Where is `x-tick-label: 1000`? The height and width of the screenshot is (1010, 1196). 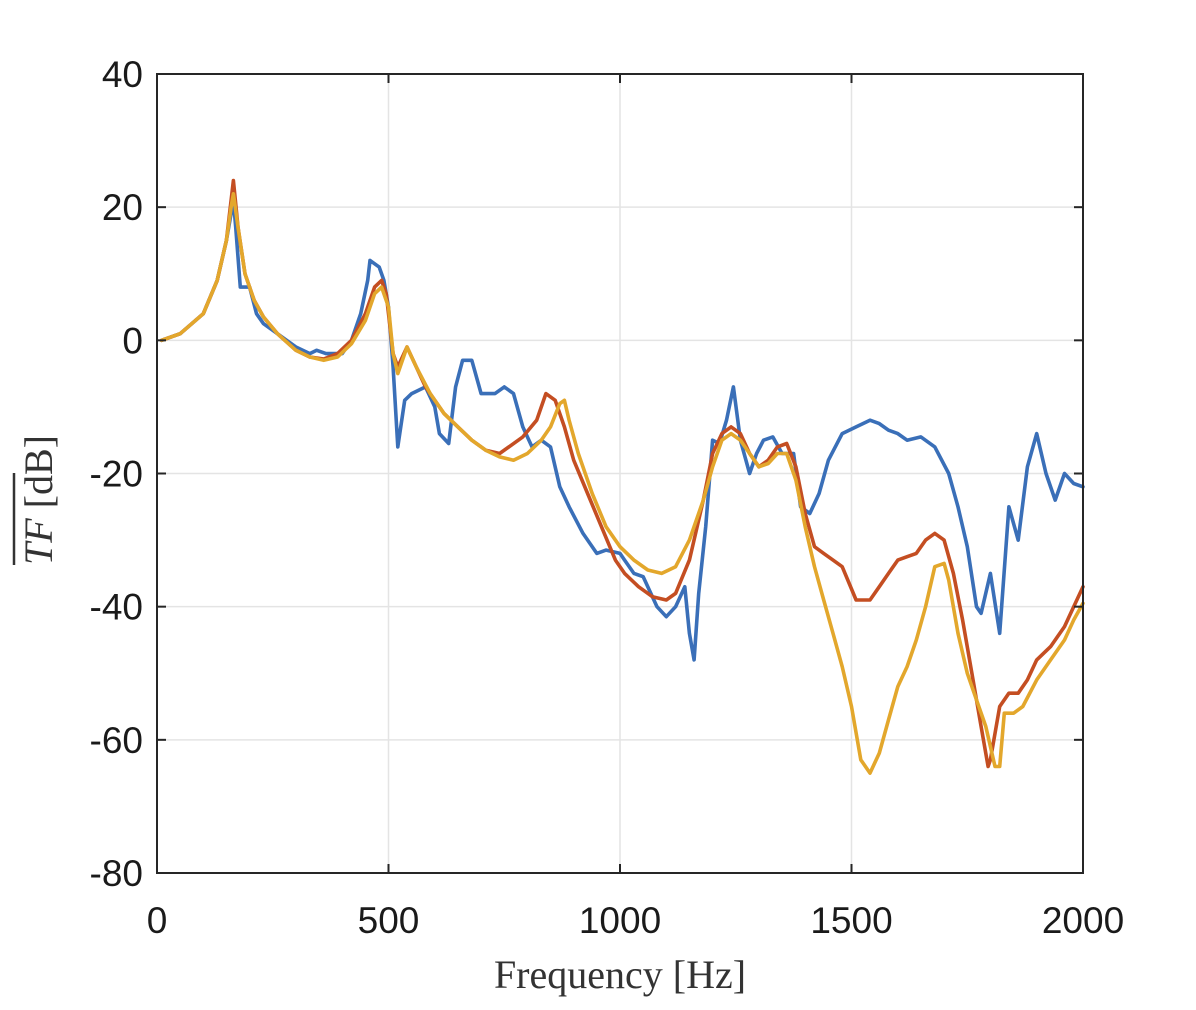
x-tick-label: 1000 is located at coordinates (620, 920).